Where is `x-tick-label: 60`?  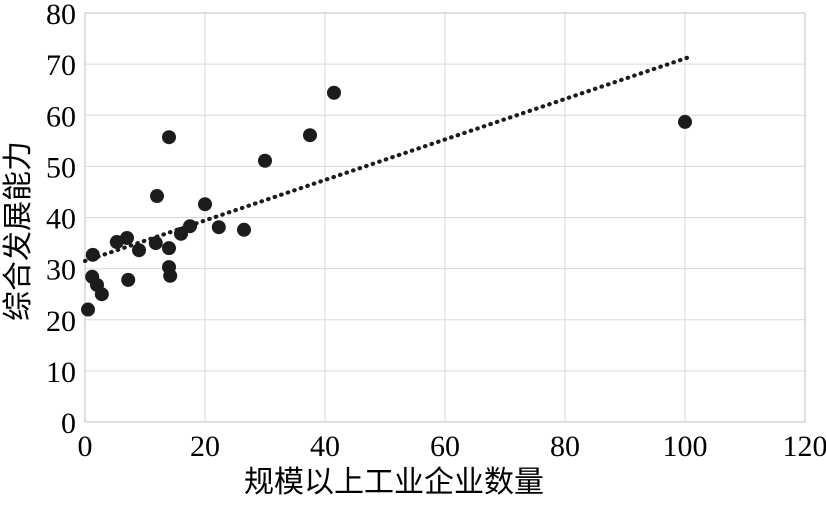
x-tick-label: 60 is located at coordinates (445, 446).